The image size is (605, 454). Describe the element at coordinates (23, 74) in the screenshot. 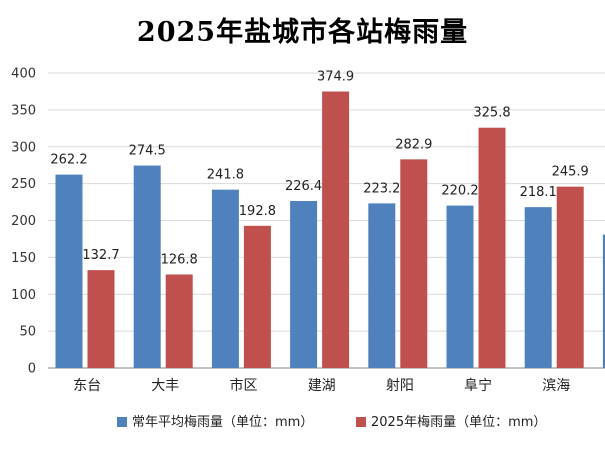

I see `y-tick-label: 400` at that location.